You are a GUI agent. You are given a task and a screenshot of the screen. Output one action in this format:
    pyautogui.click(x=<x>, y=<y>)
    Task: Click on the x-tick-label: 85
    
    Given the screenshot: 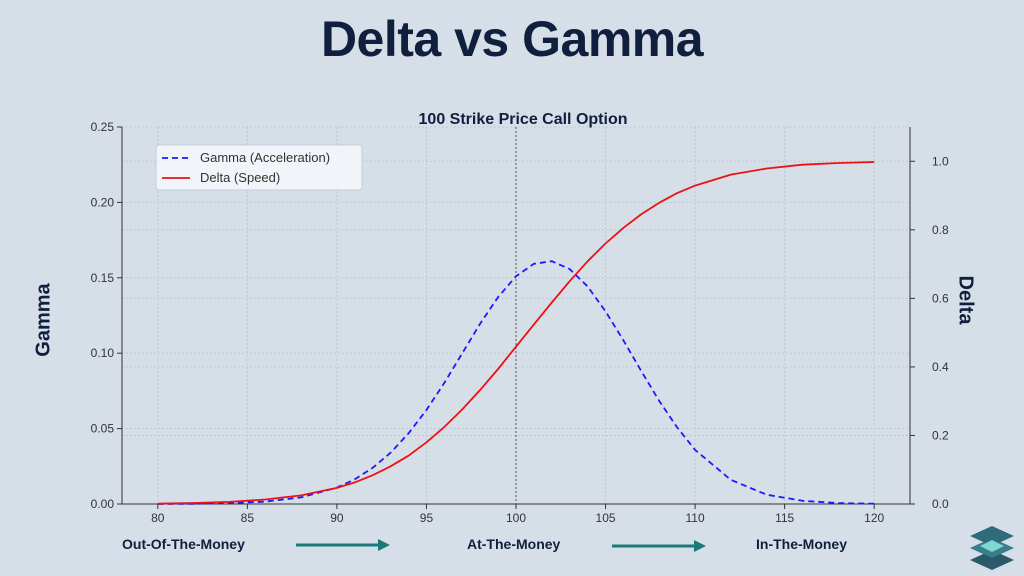 What is the action you would take?
    pyautogui.click(x=248, y=518)
    